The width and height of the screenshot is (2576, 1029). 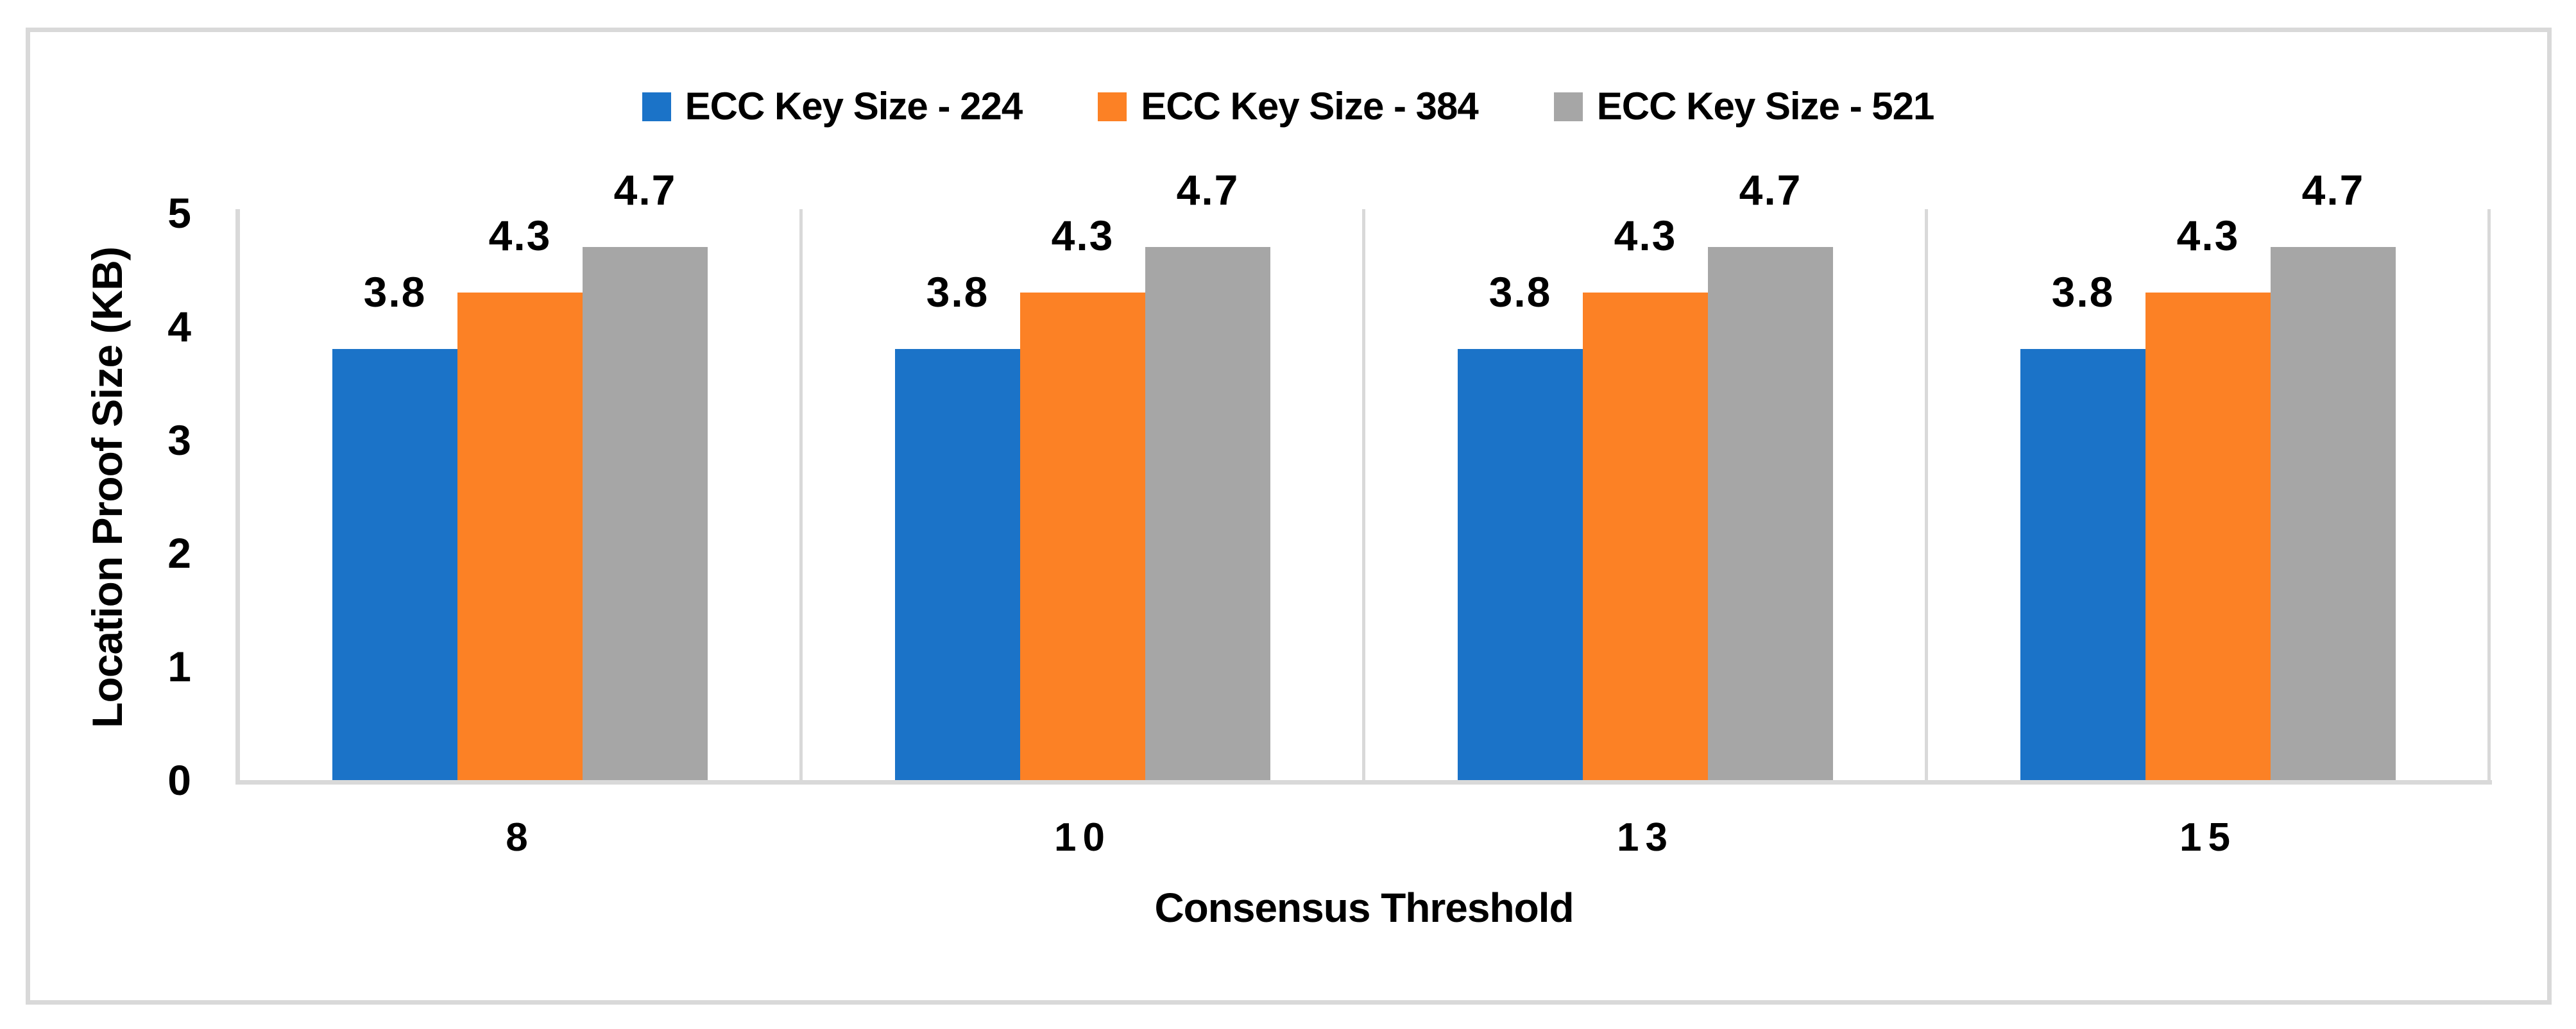 I want to click on y-axis-line, so click(x=237, y=497).